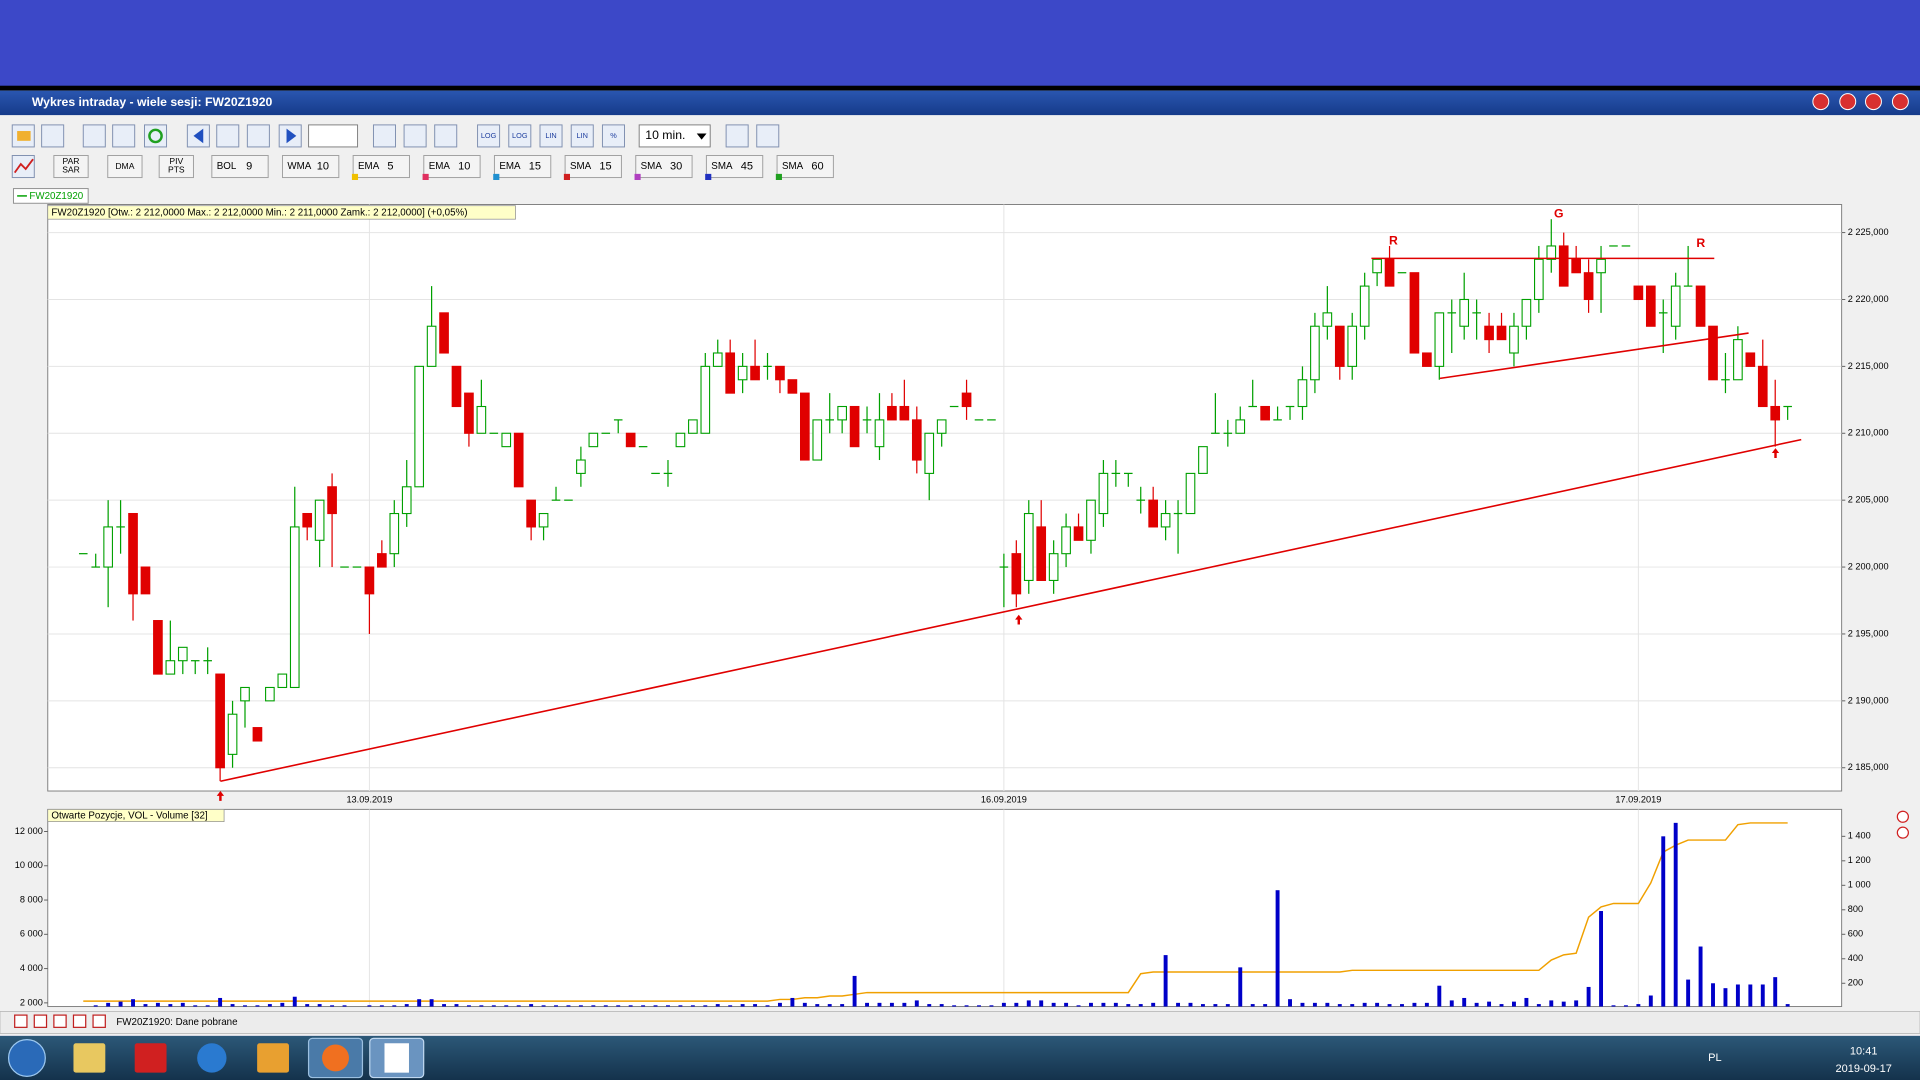 The width and height of the screenshot is (1920, 1080). What do you see at coordinates (1902, 816) in the screenshot?
I see `close-panel-button` at bounding box center [1902, 816].